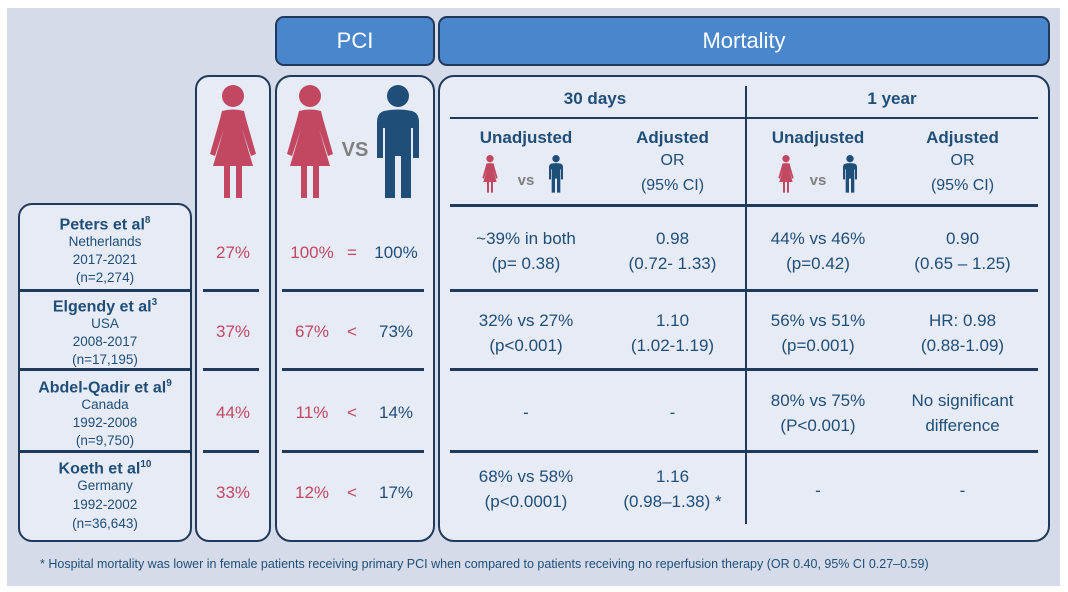 This screenshot has width=1068, height=592. What do you see at coordinates (744, 118) in the screenshot?
I see `period-divider` at bounding box center [744, 118].